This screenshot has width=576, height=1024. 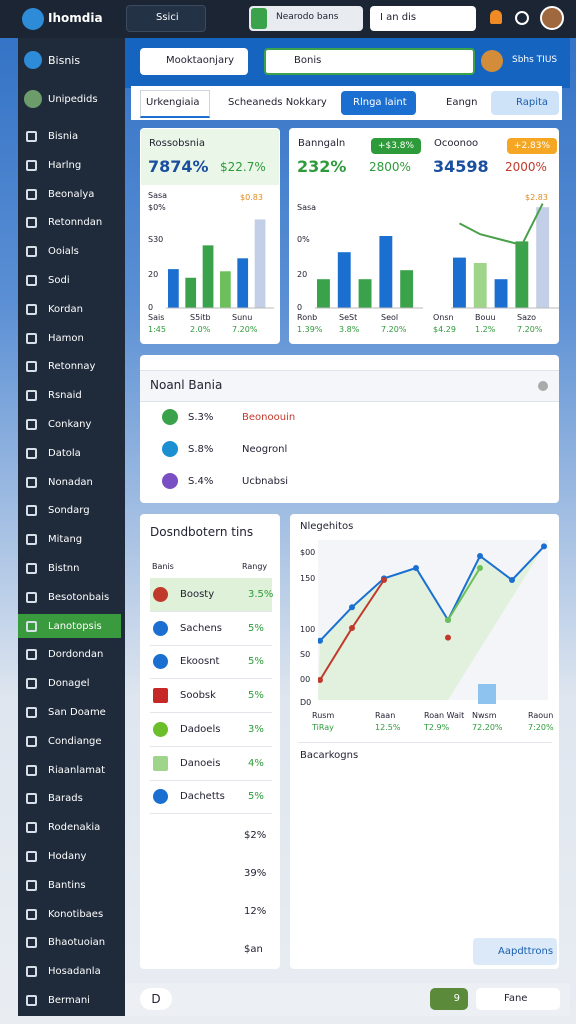 I want to click on tab-button-label: Rlnga laint, so click(x=380, y=102).